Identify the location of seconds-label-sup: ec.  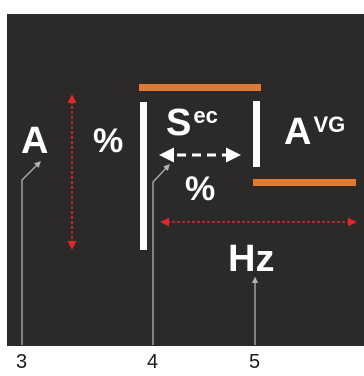
(205, 115).